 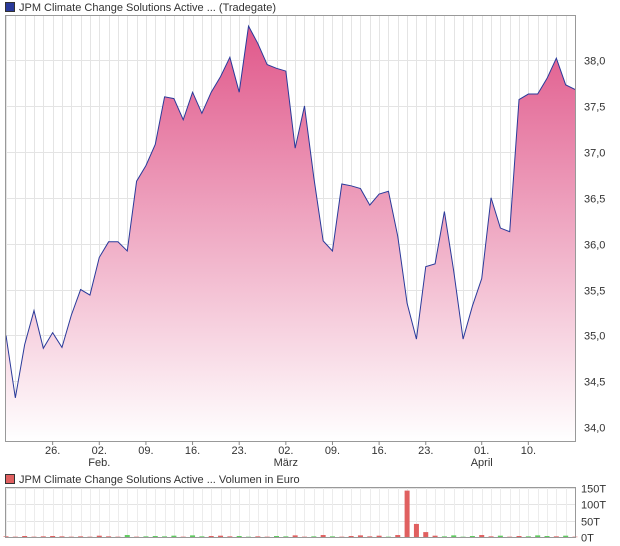 I want to click on volume-grid, so click(x=291, y=513).